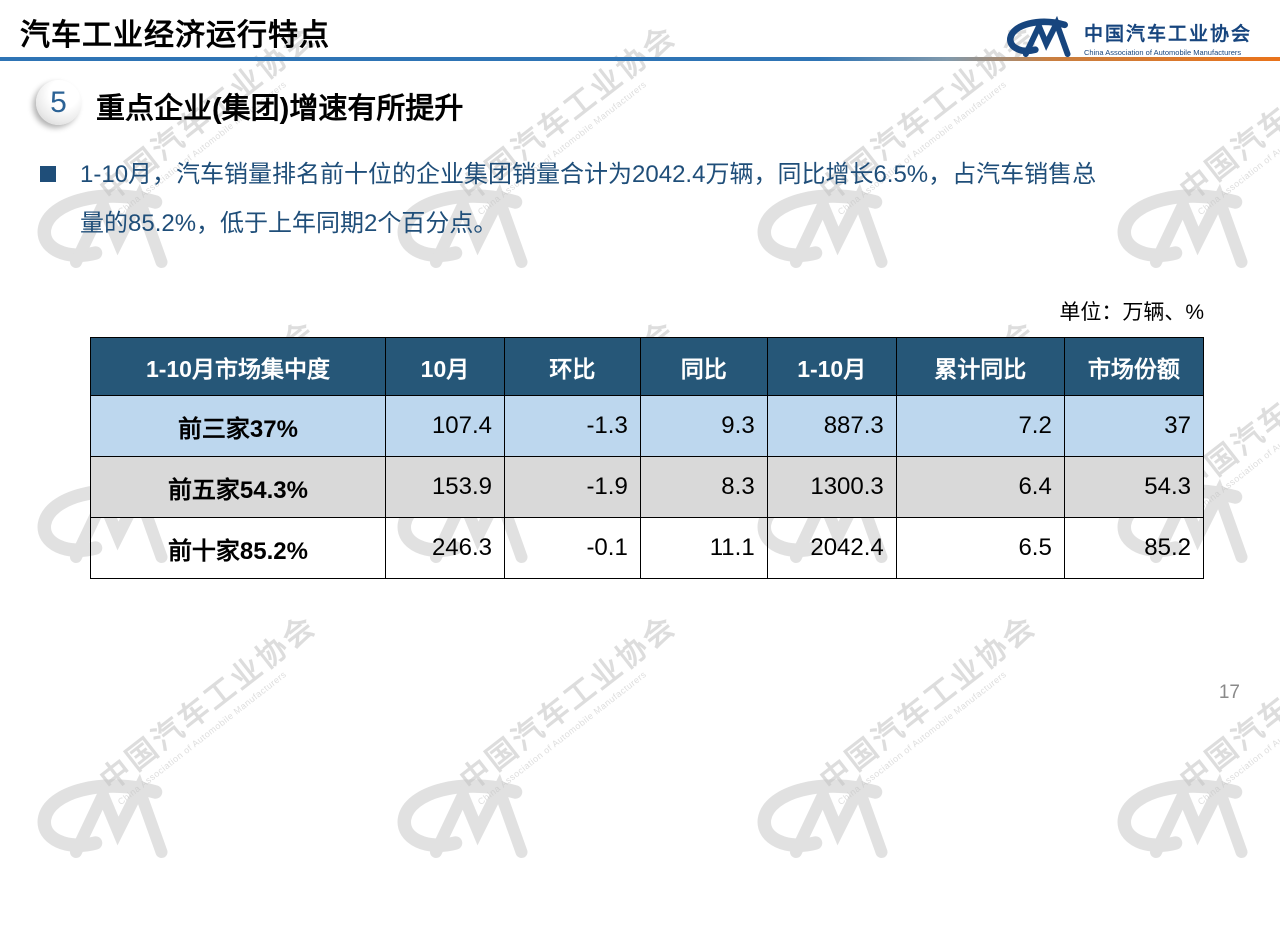  I want to click on cell-value: 37, so click(1134, 426).